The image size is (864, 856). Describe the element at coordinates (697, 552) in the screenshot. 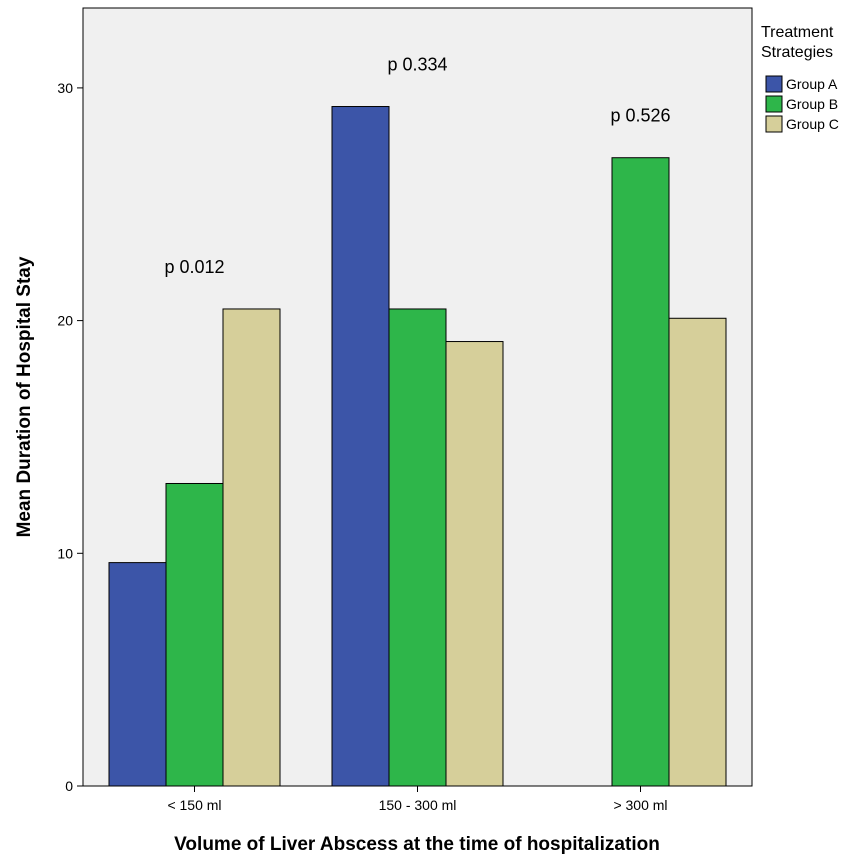

I see `bar-group-c-300-ml` at that location.